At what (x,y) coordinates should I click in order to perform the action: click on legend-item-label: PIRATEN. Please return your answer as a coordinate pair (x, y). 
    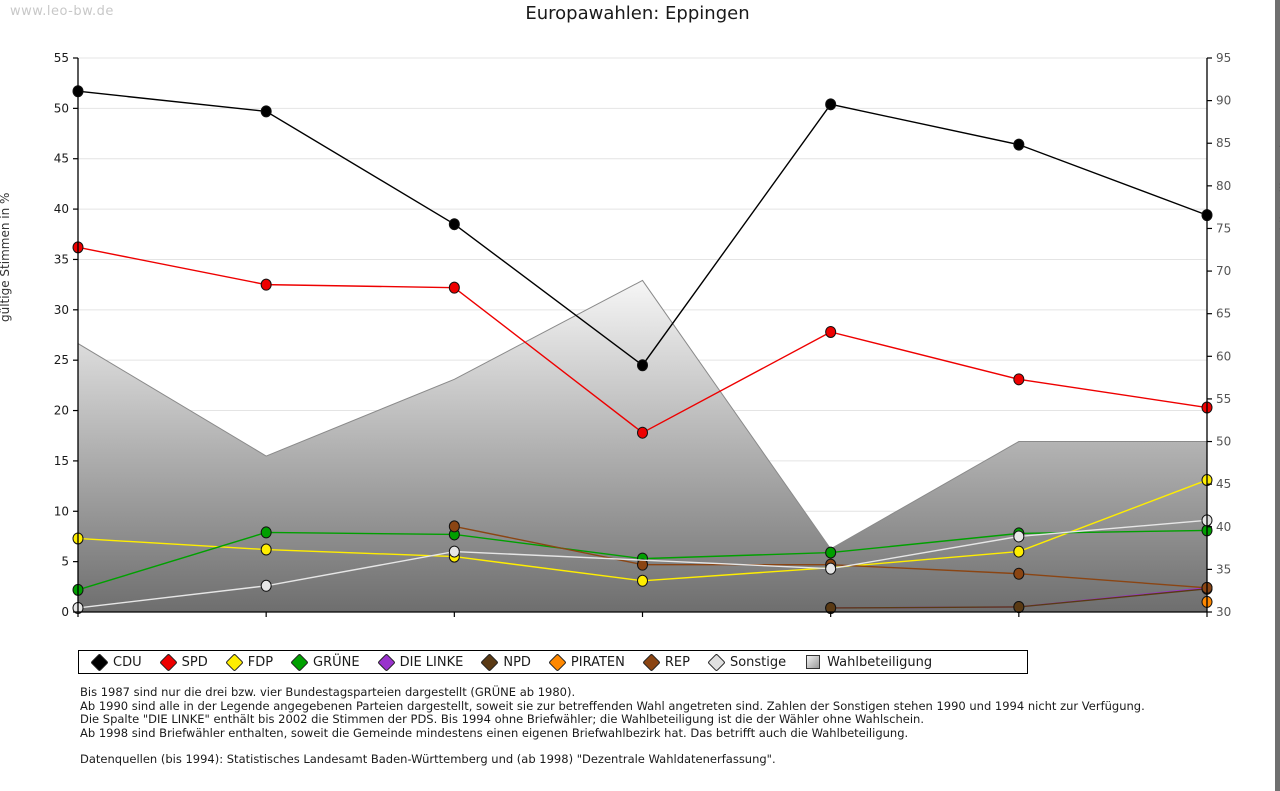
    Looking at the image, I should click on (597, 662).